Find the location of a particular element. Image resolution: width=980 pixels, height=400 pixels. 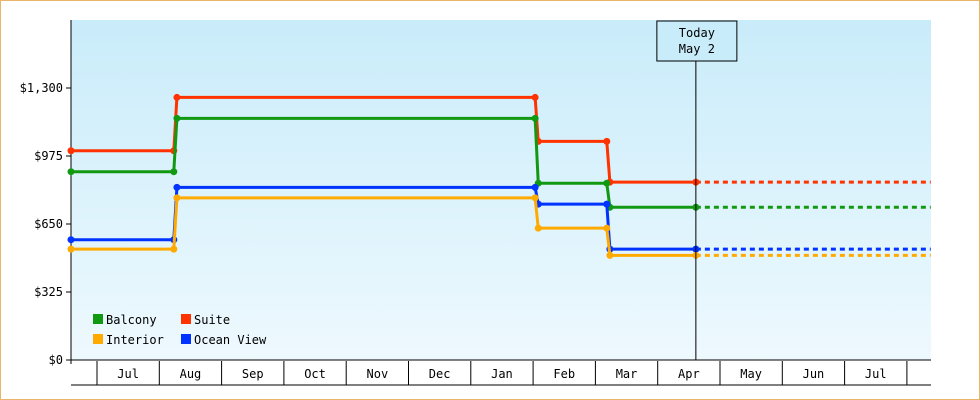

x-tick-label: Dec is located at coordinates (440, 374).